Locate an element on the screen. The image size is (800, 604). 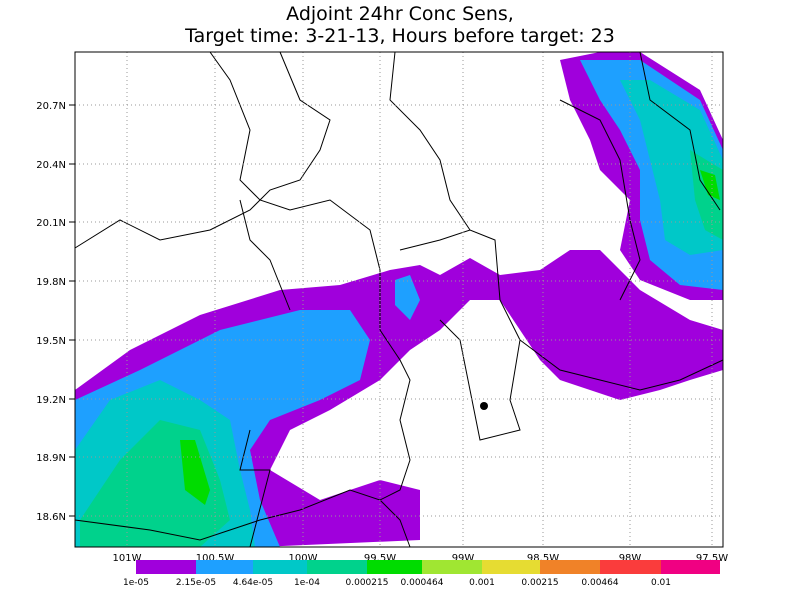
lon-label: 98W is located at coordinates (630, 558).